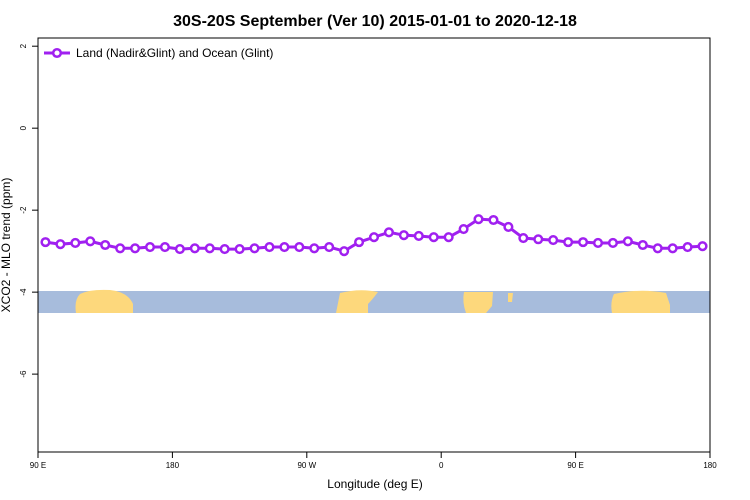  Describe the element at coordinates (441, 465) in the screenshot. I see `x-tick-label: 0` at that location.